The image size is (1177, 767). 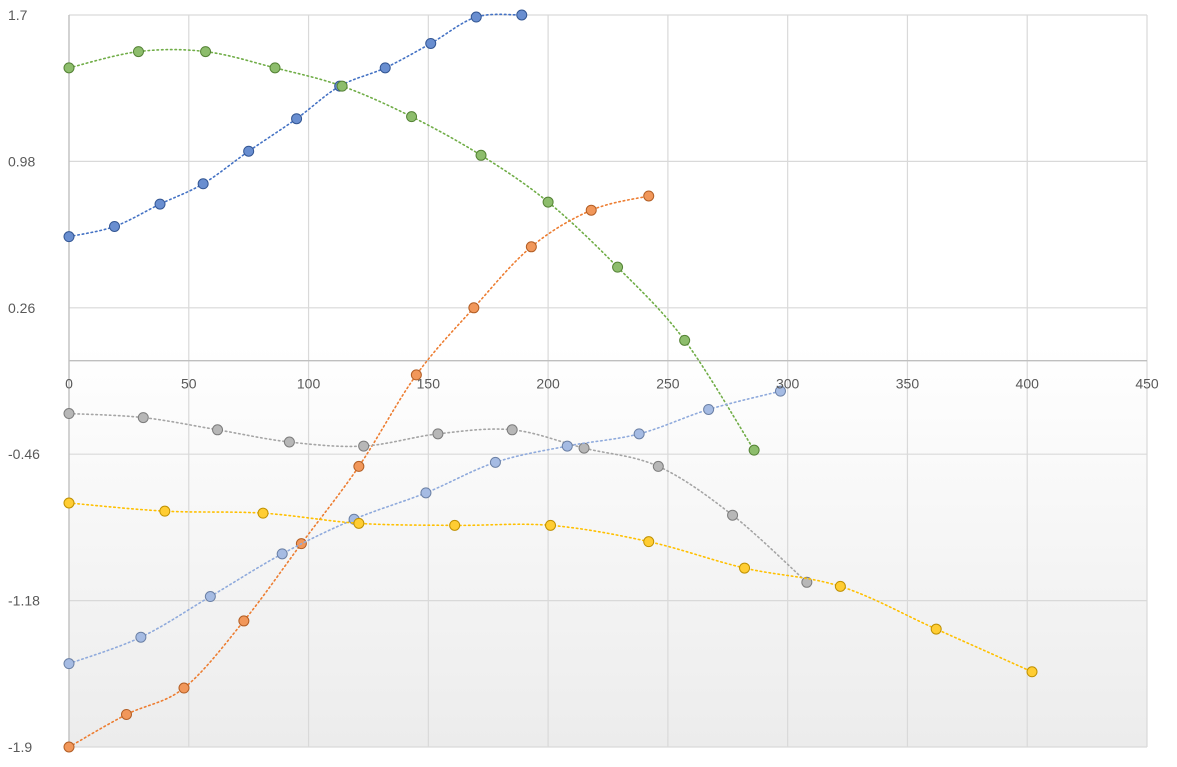 I want to click on x-tick-label: 300, so click(x=788, y=384).